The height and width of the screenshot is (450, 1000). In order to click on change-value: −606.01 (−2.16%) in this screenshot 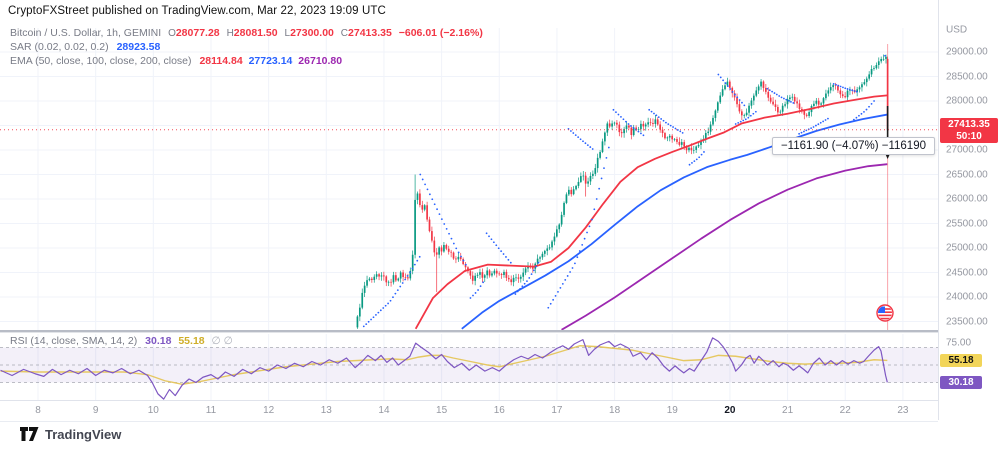, I will do `click(440, 33)`.